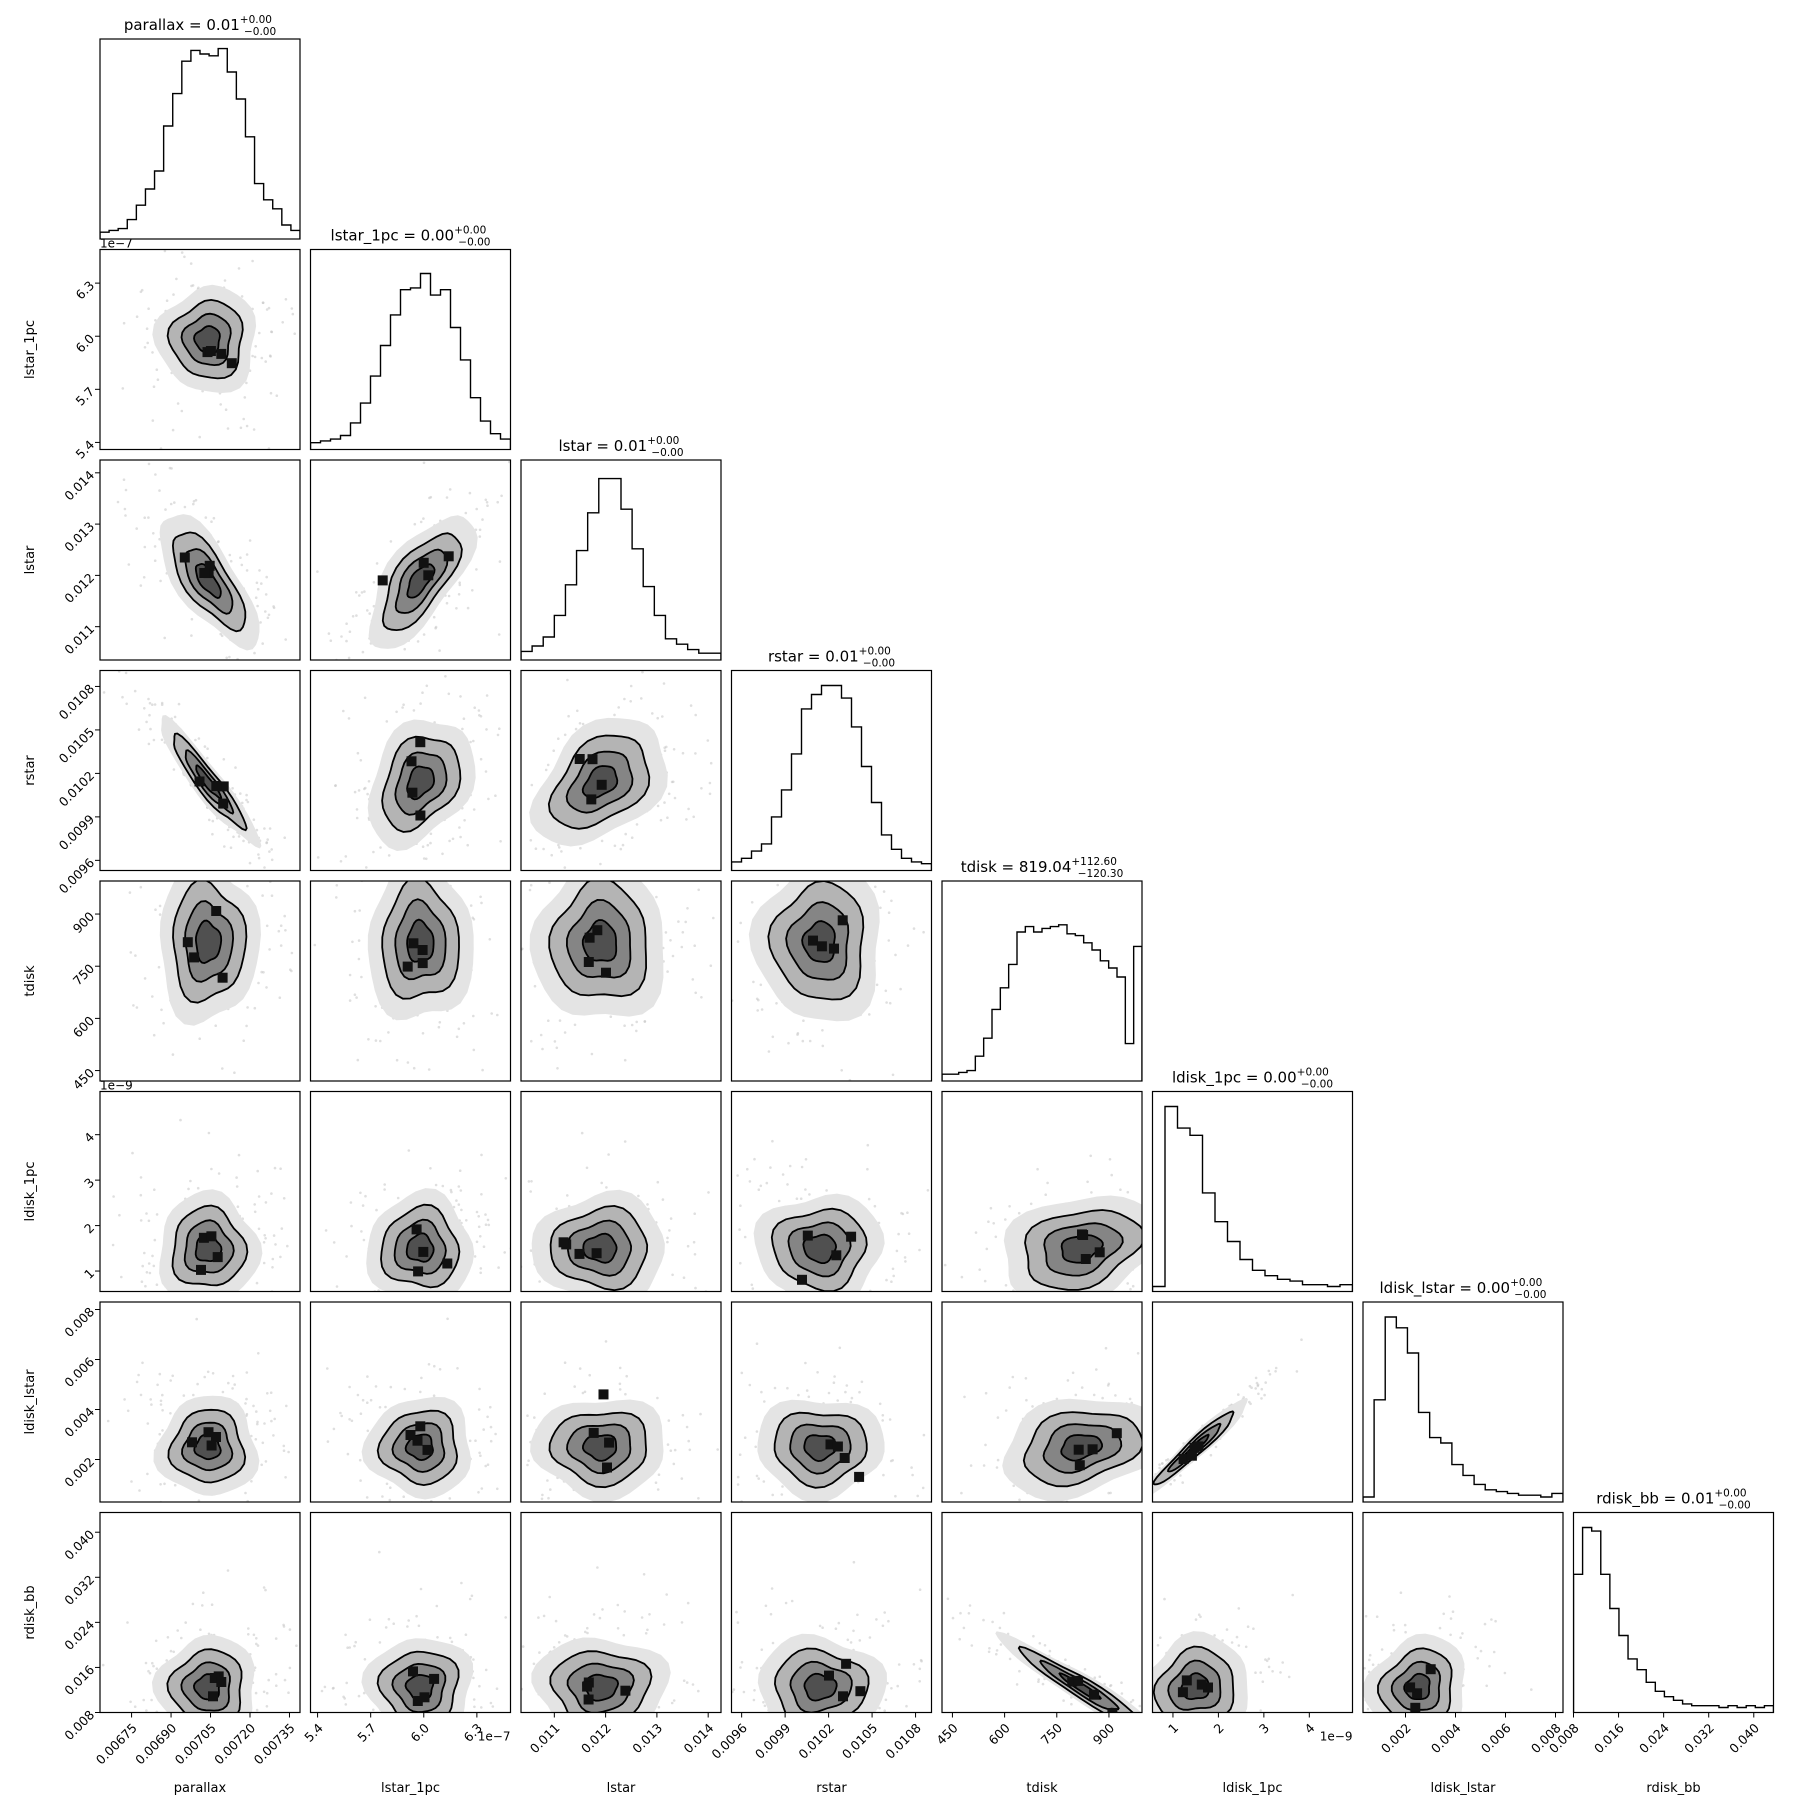 This screenshot has height=1809, width=1809. I want to click on scatter-panel-ldisk_1pc-vs-lstar_1pc, so click(410, 1217).